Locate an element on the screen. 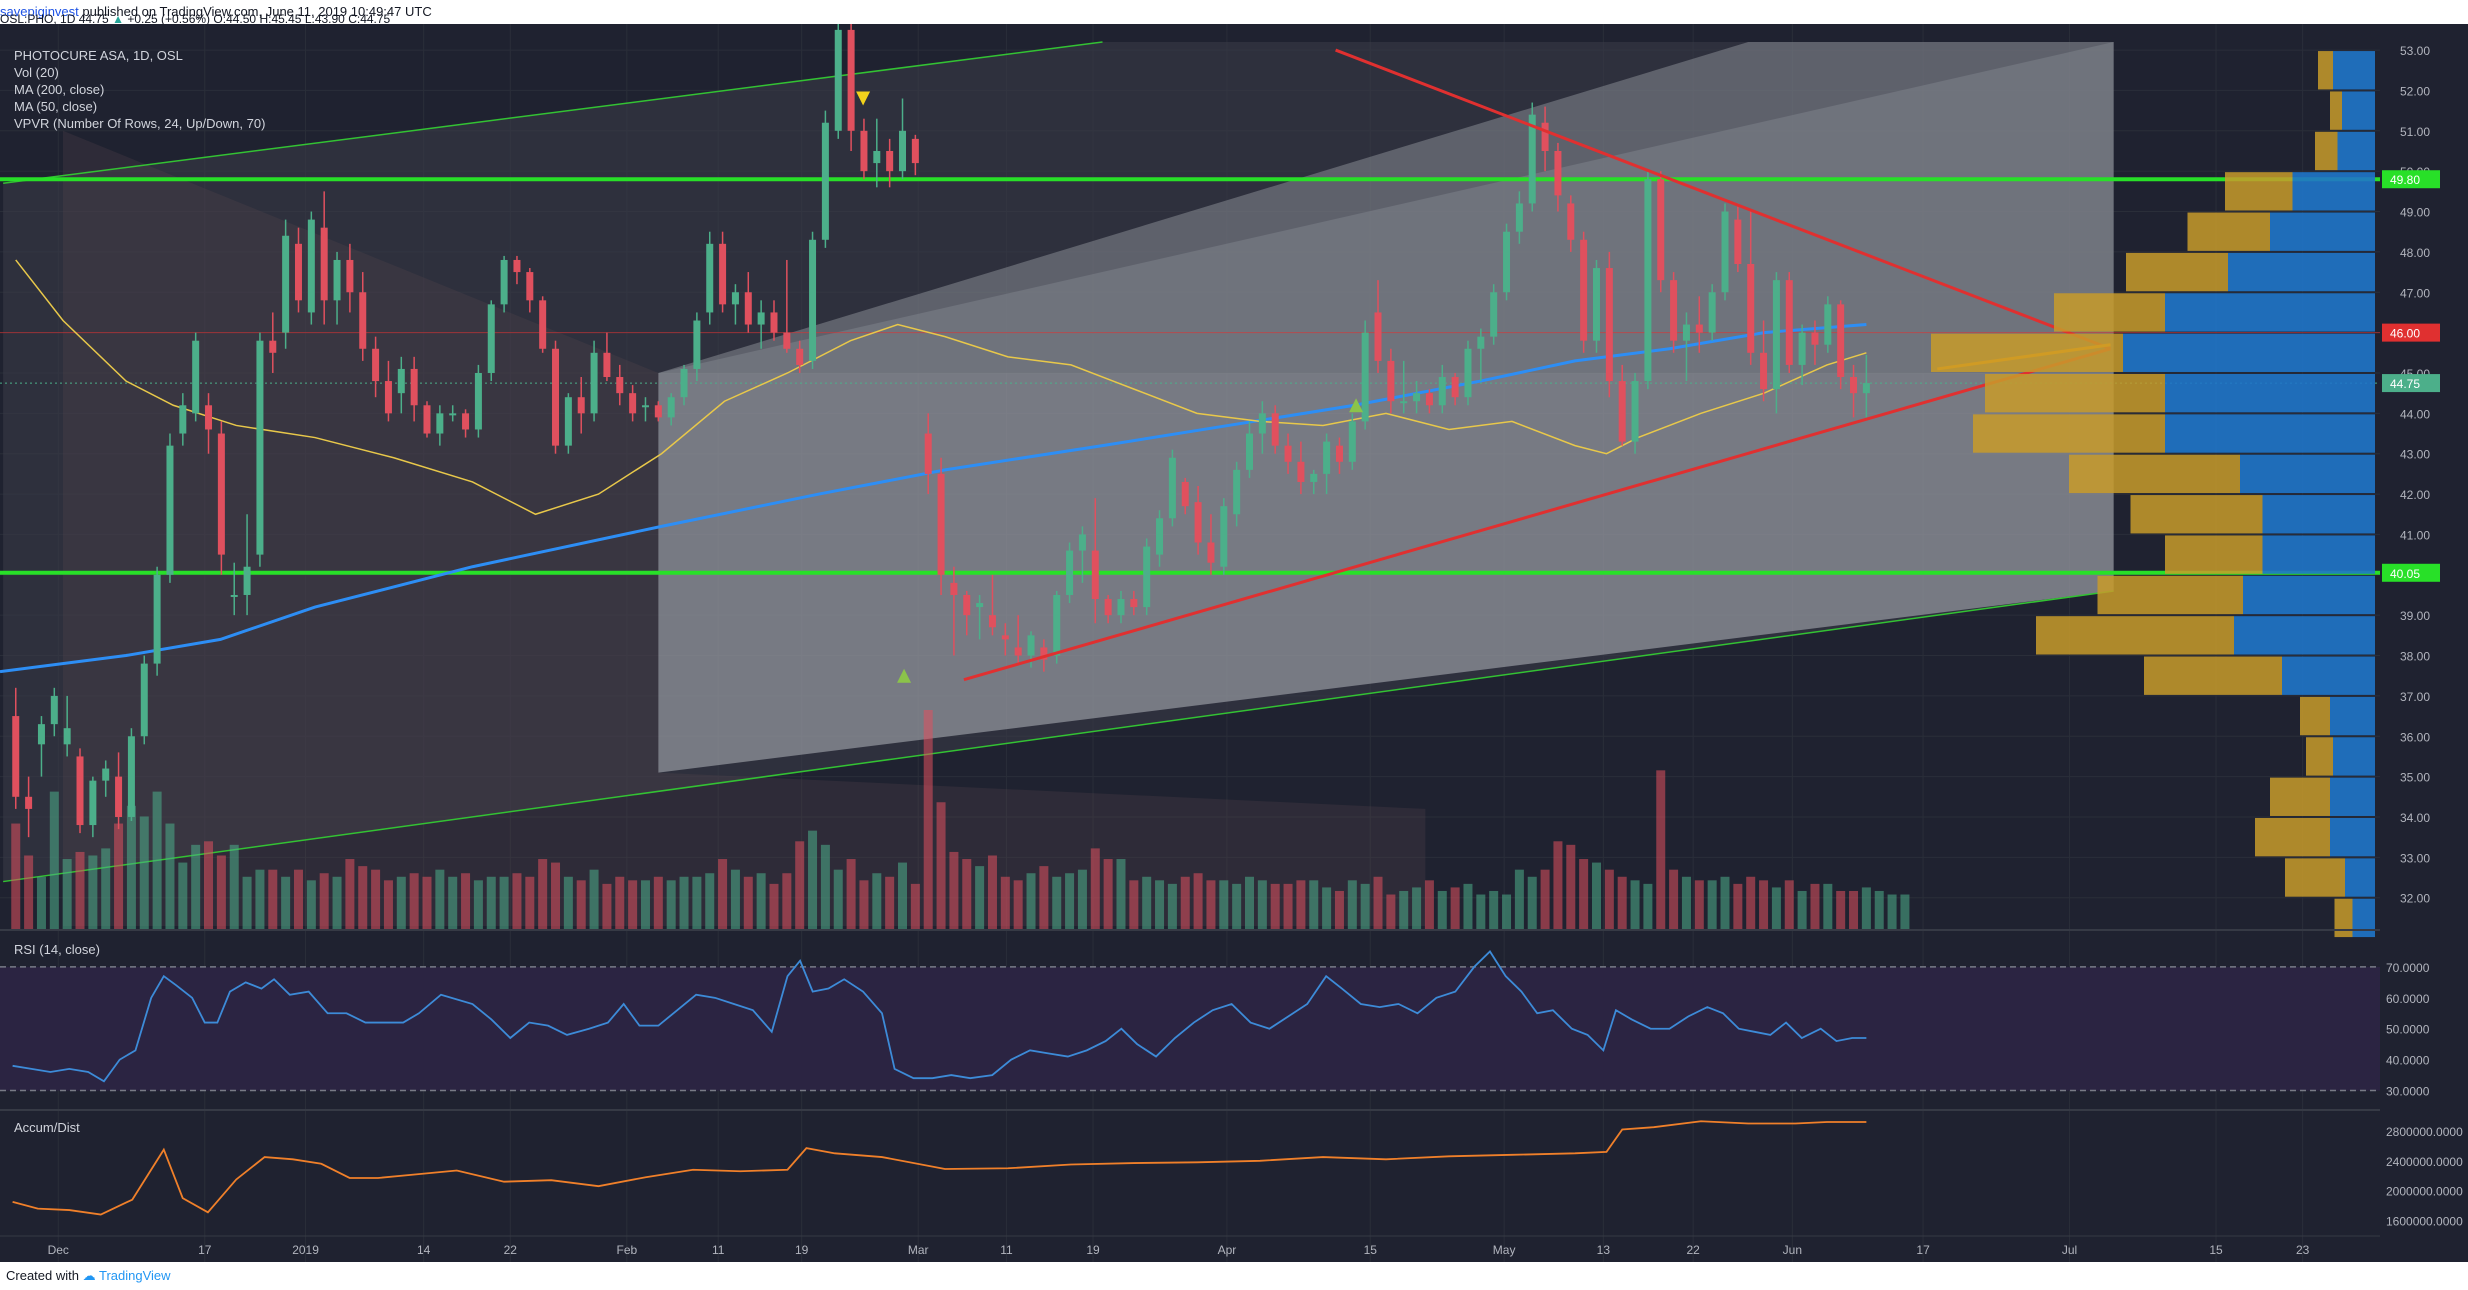 The image size is (2468, 1290). time-tick-label: 23 is located at coordinates (2303, 1250).